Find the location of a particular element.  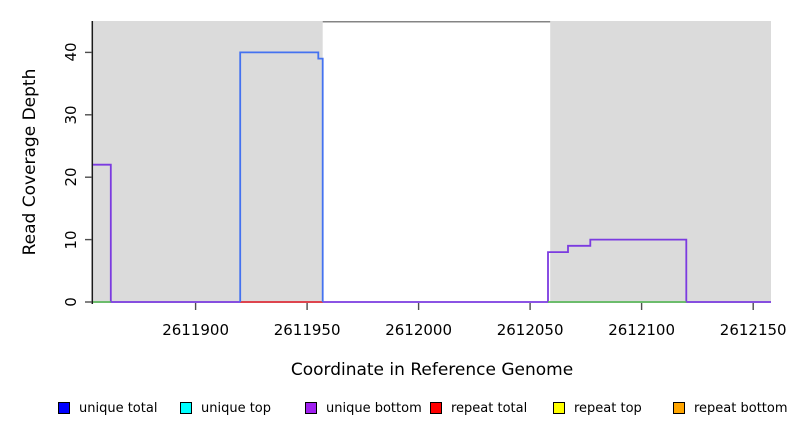

x-tick-label: 2611900 is located at coordinates (195, 330).